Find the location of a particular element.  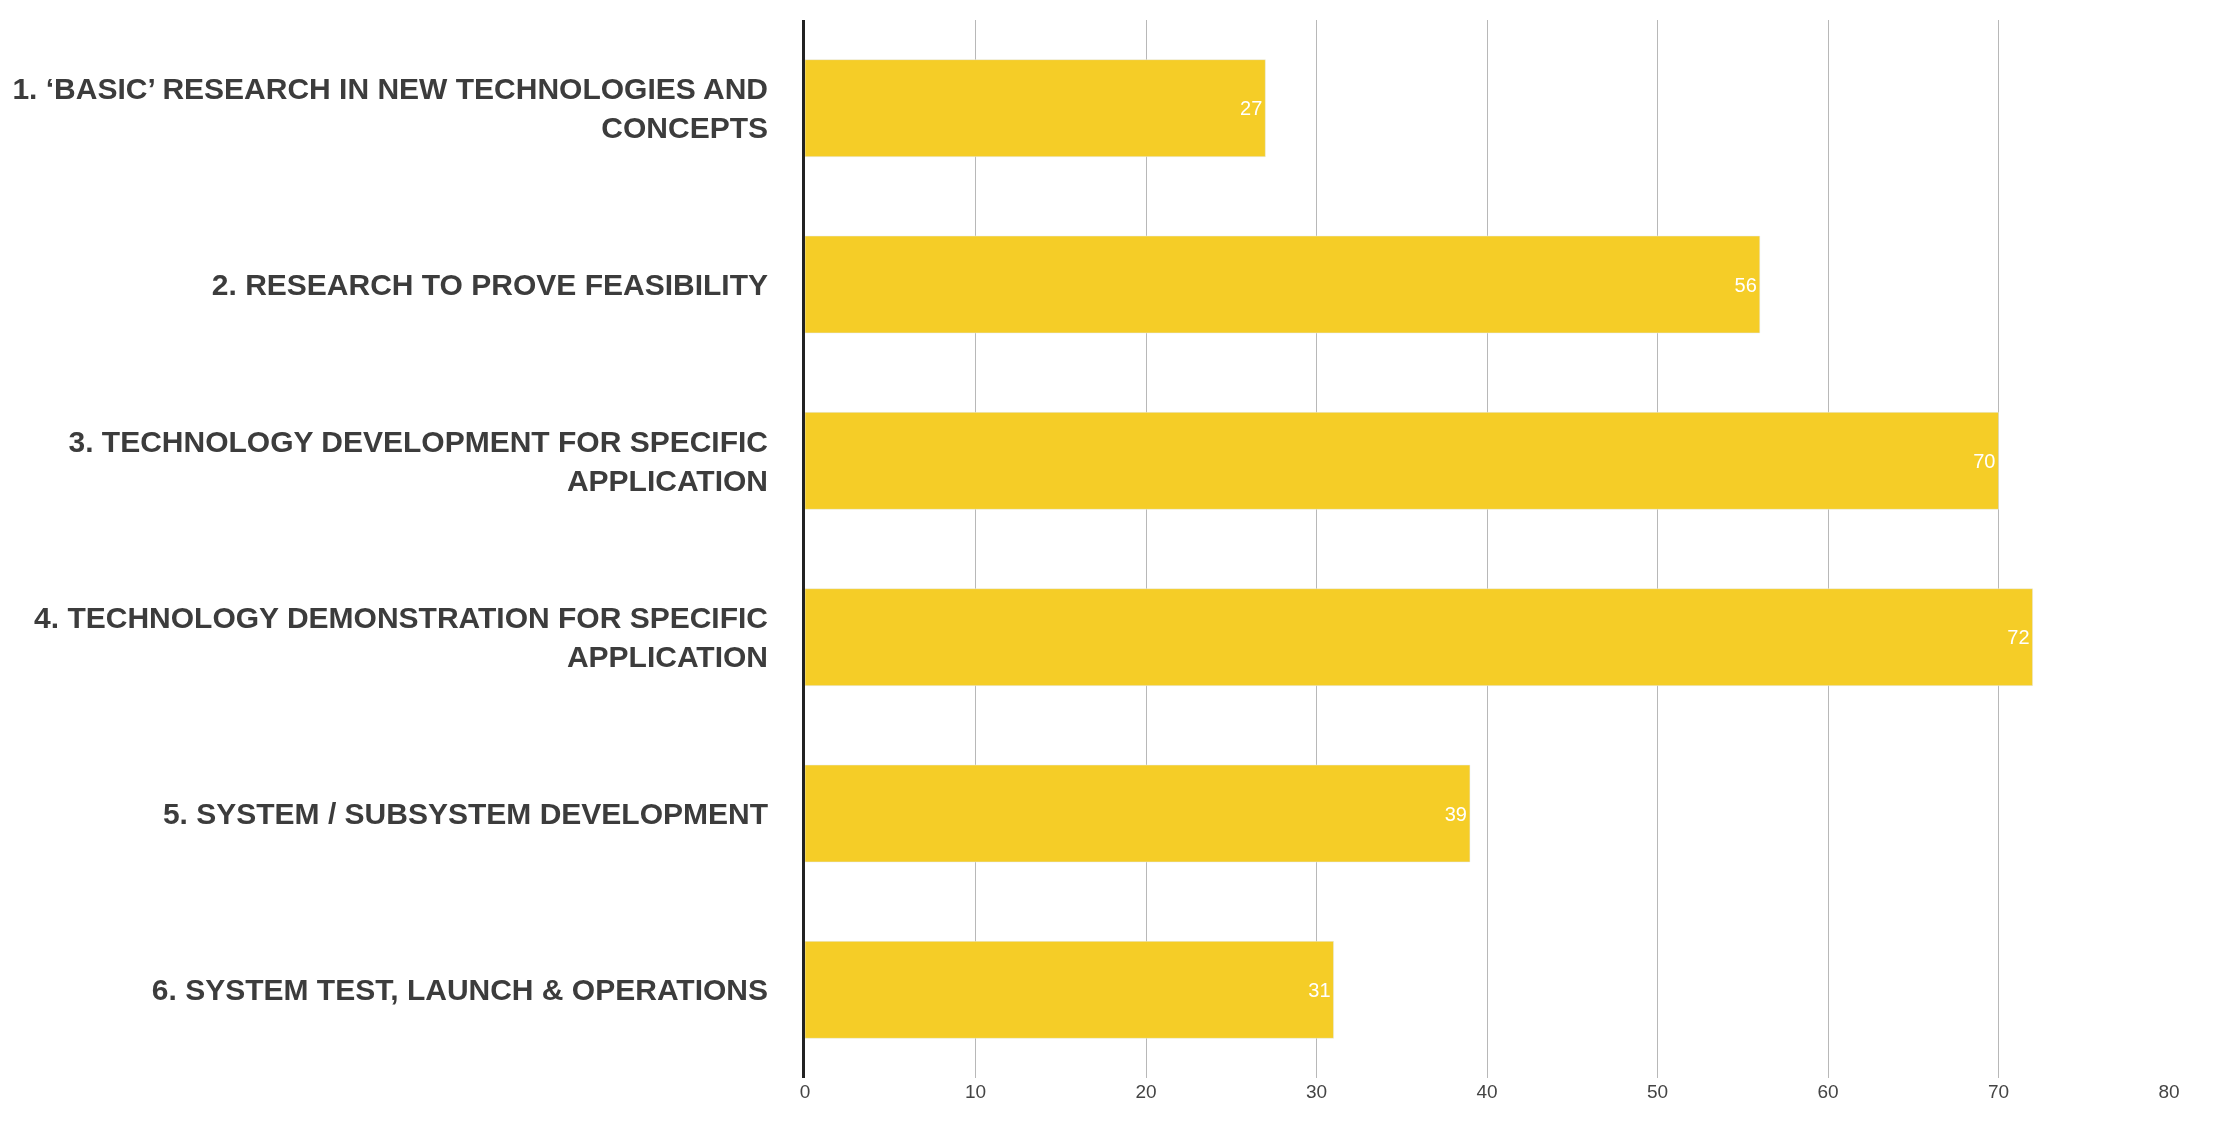

data-label: 56 is located at coordinates (1745, 284).